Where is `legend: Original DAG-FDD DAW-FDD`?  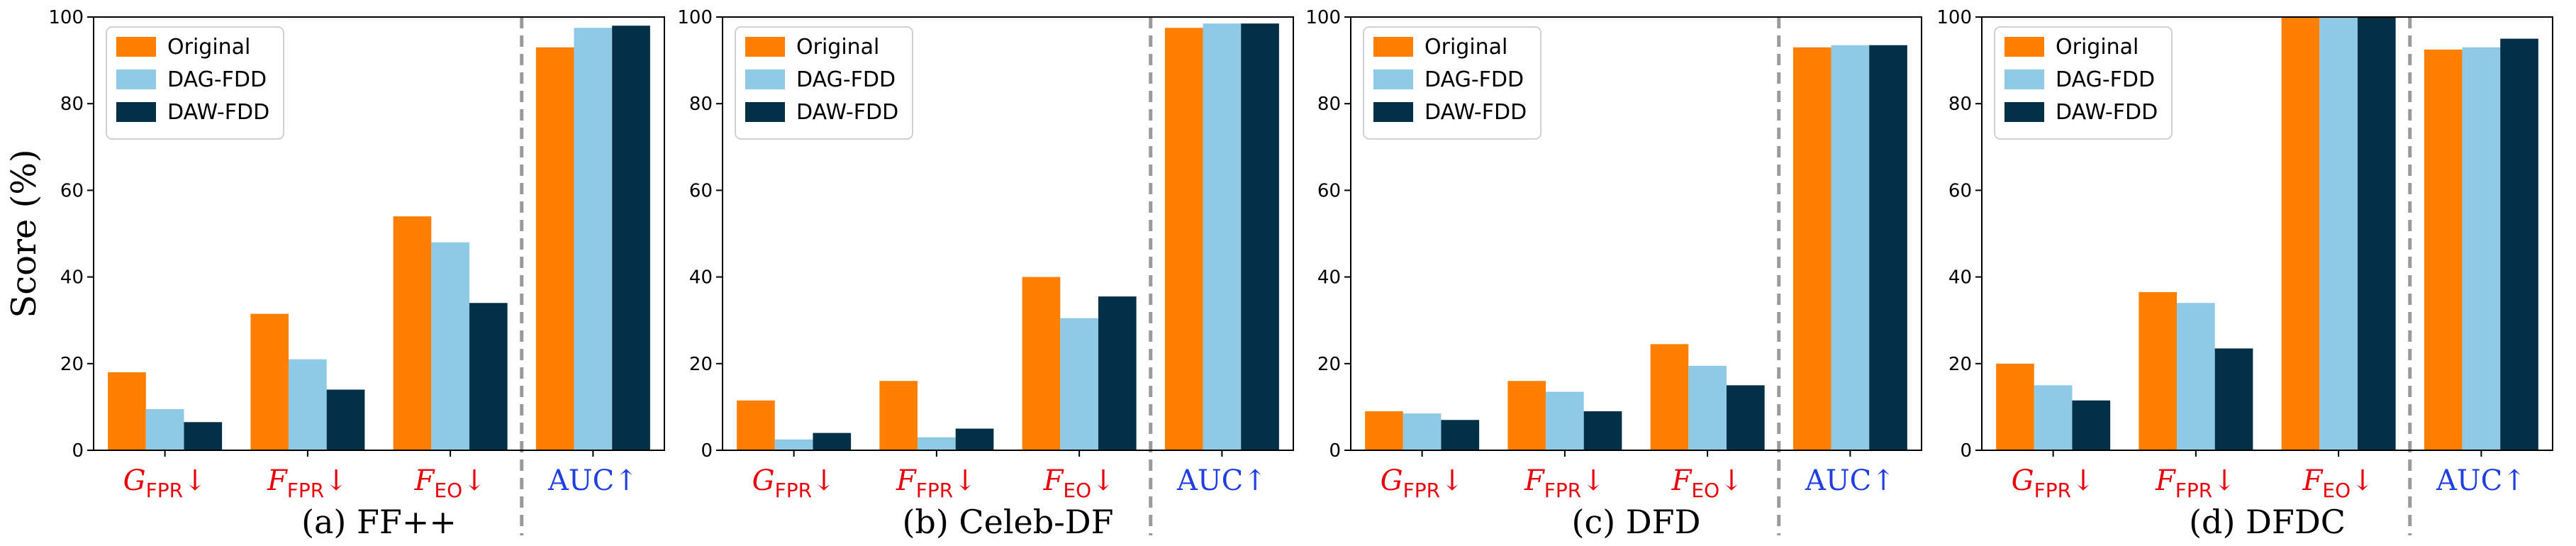 legend: Original DAG-FDD DAW-FDD is located at coordinates (2083, 83).